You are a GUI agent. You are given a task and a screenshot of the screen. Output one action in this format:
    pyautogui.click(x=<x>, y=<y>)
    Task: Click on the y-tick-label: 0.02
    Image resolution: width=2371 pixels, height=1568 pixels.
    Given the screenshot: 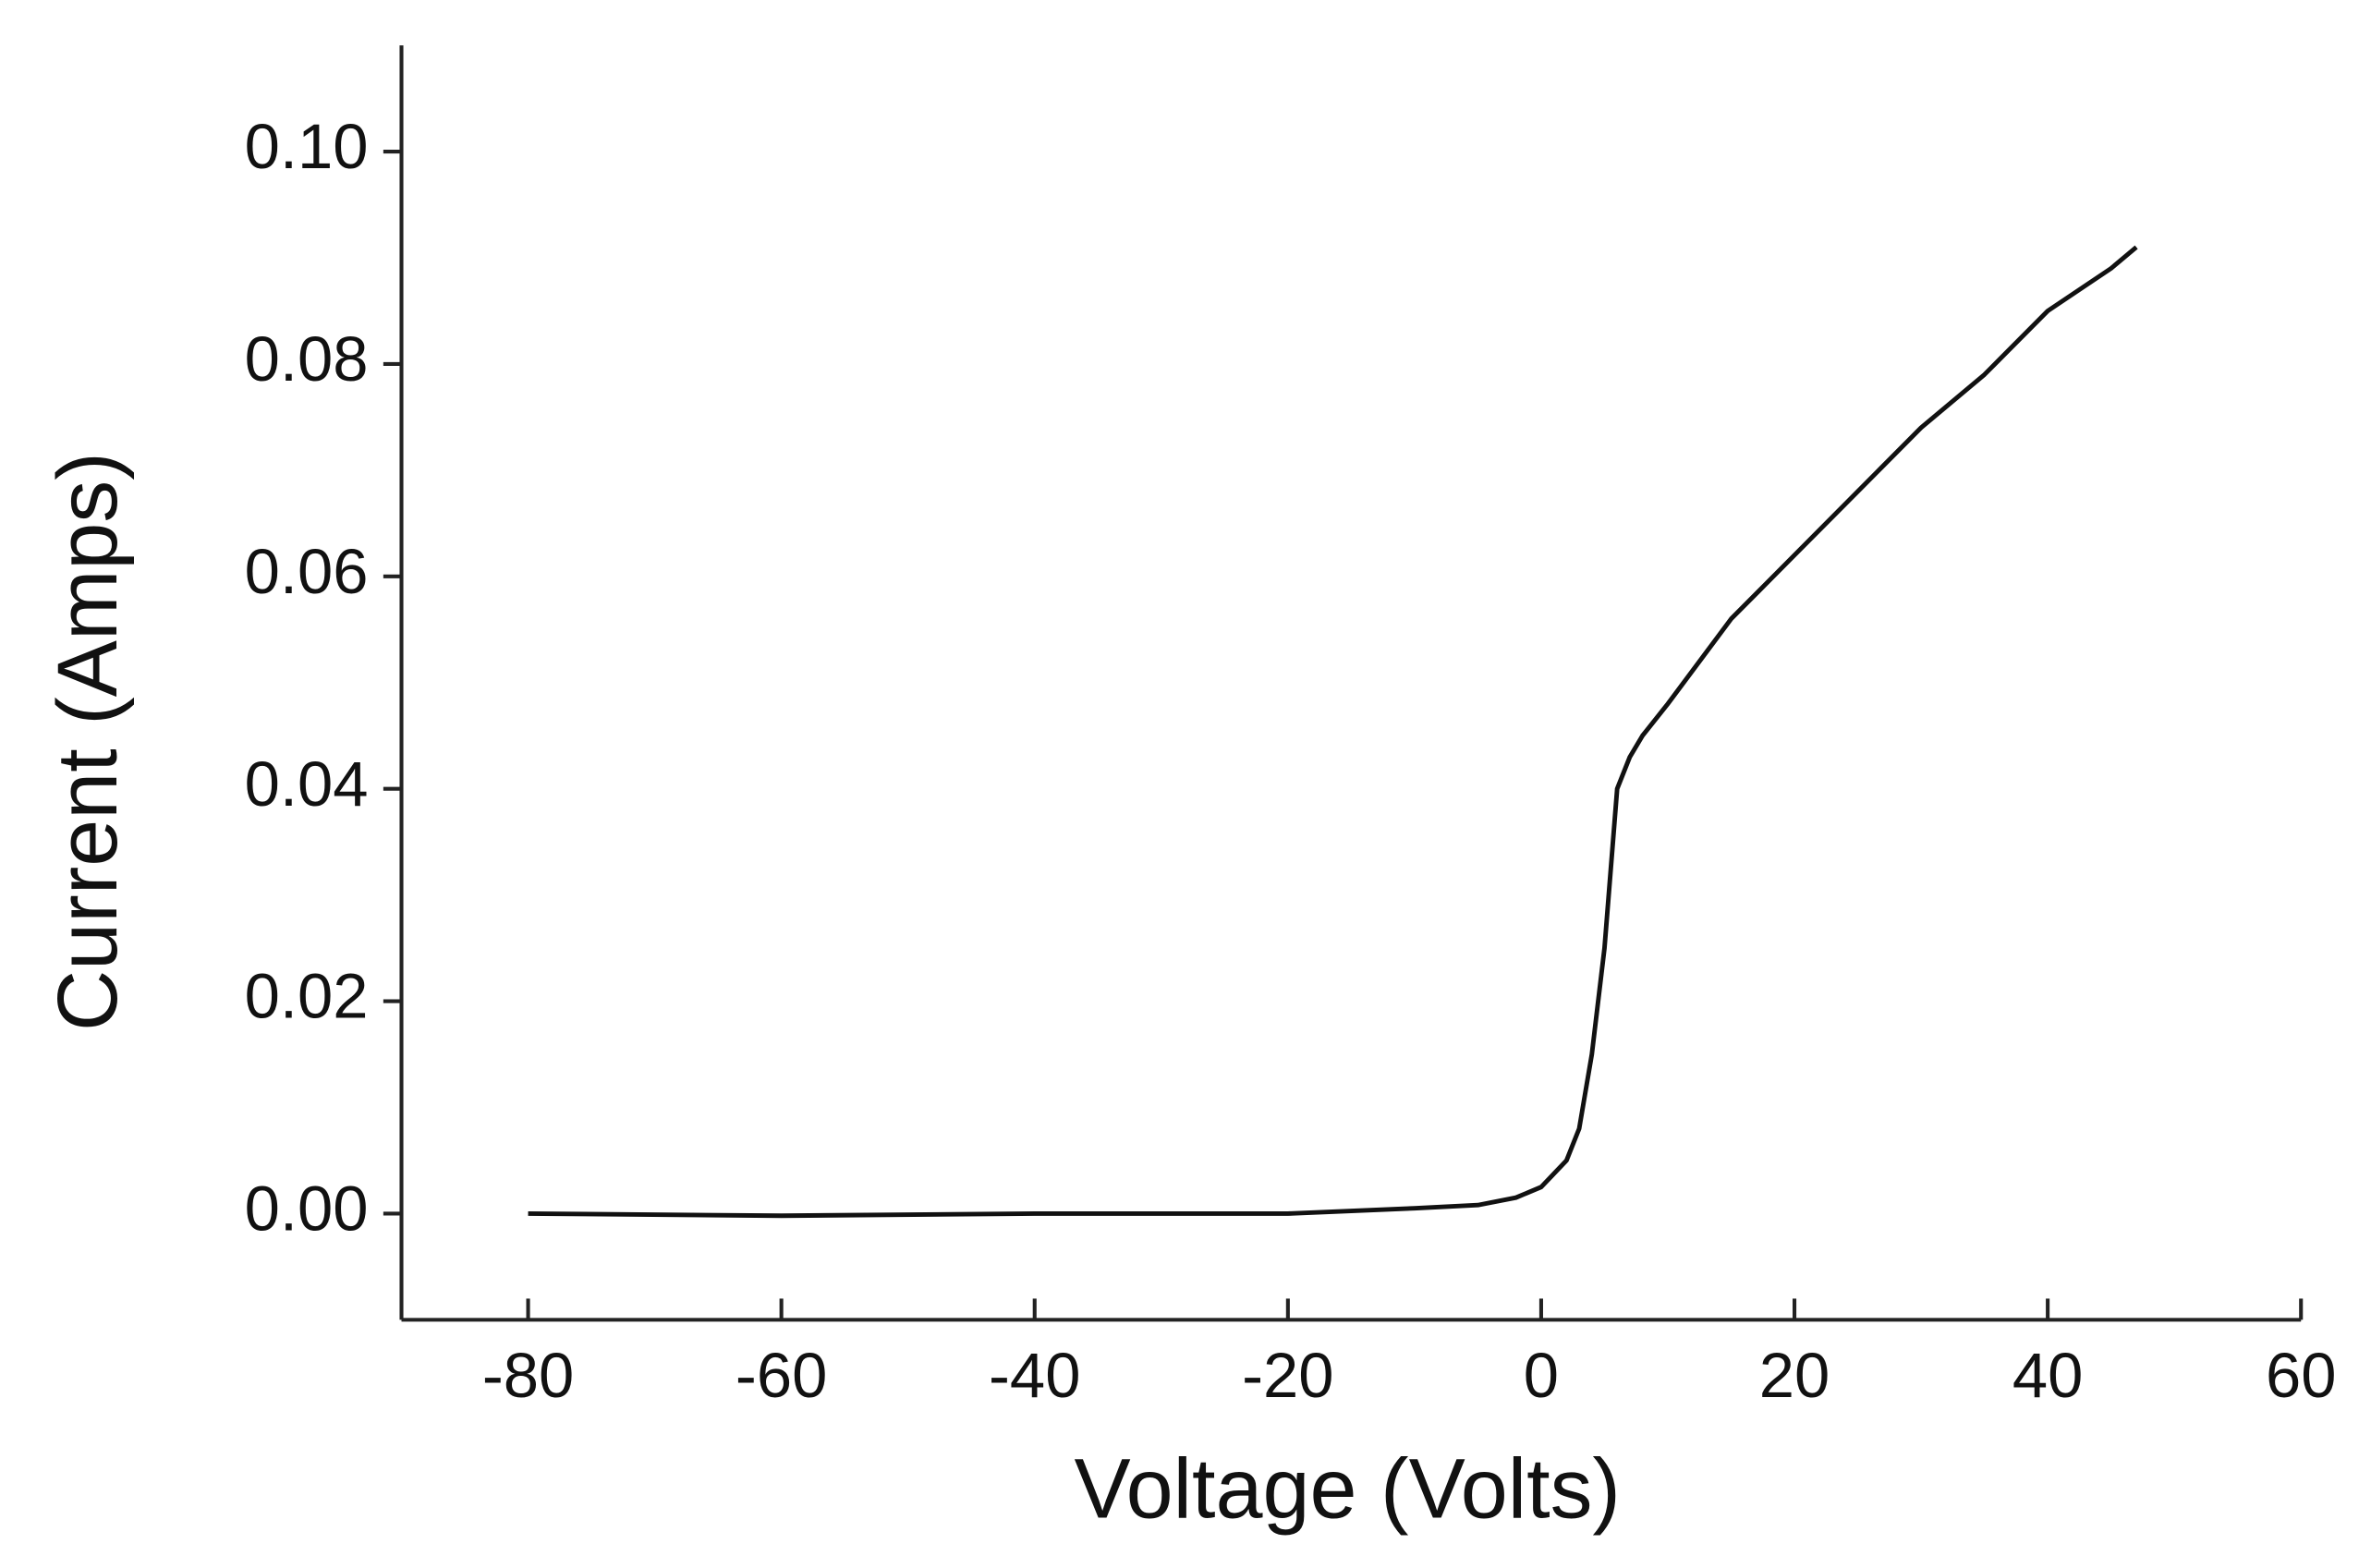 What is the action you would take?
    pyautogui.click(x=307, y=996)
    